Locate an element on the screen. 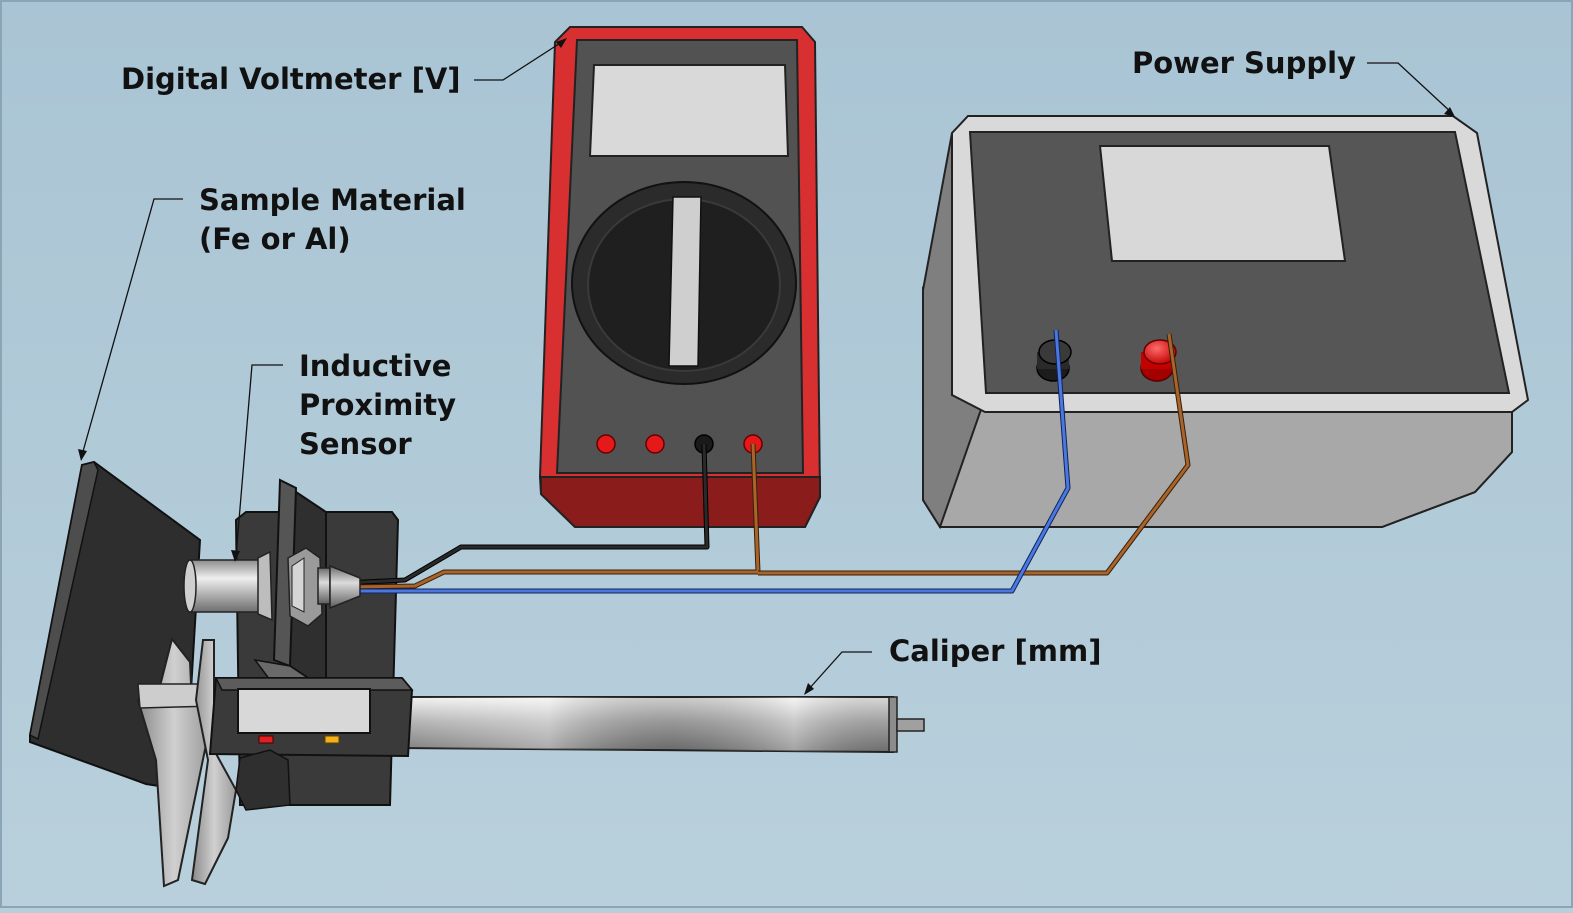 The height and width of the screenshot is (913, 1573). label-sensor-line-2: Proximity is located at coordinates (378, 405).